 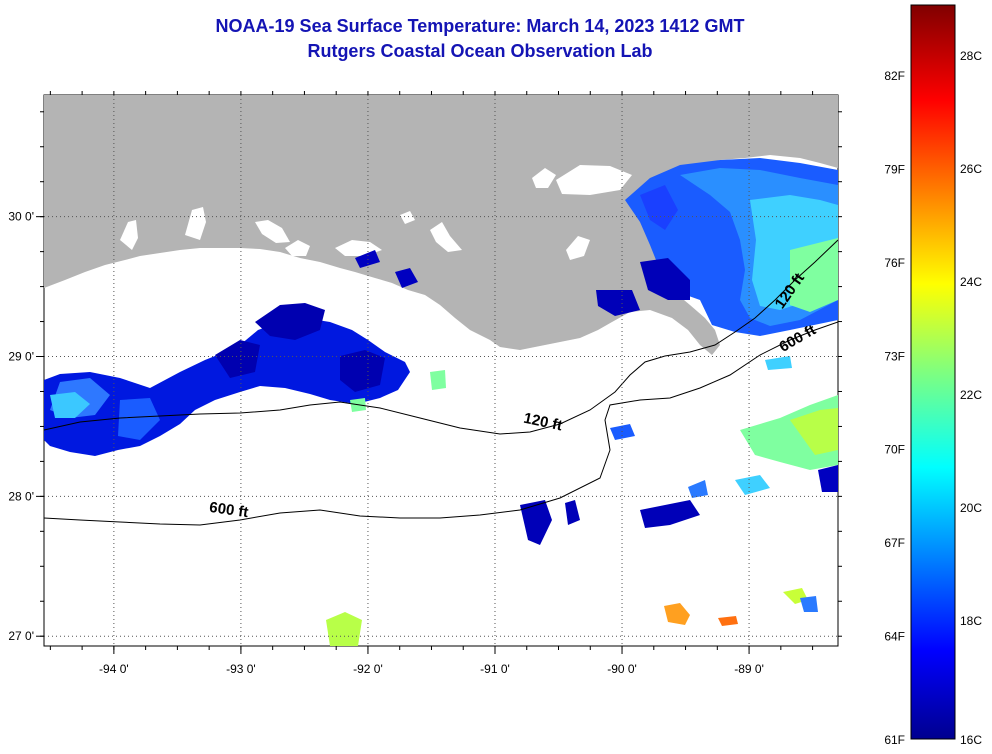 What do you see at coordinates (971, 621) in the screenshot?
I see `colorbar-c-label: 18C` at bounding box center [971, 621].